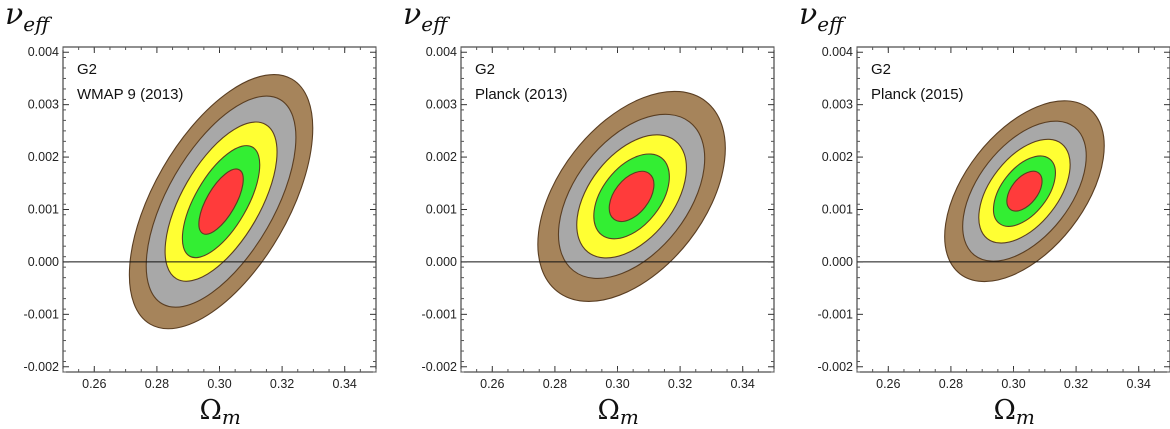 Image resolution: width=1170 pixels, height=429 pixels. I want to click on dataset-label: Planck (2013), so click(521, 94).